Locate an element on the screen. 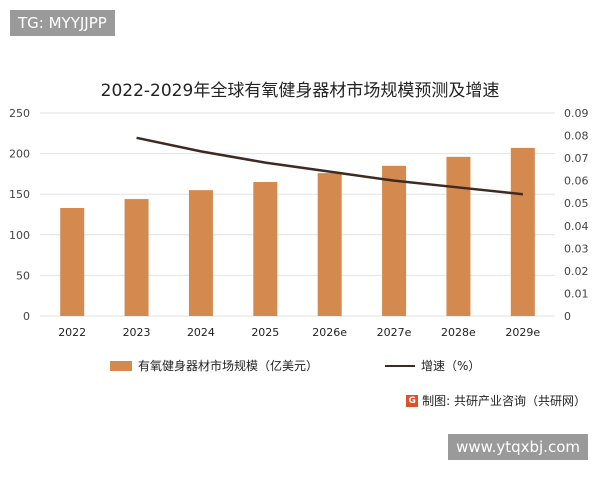 The width and height of the screenshot is (600, 480). right-tick-label: 0.09 is located at coordinates (576, 113).